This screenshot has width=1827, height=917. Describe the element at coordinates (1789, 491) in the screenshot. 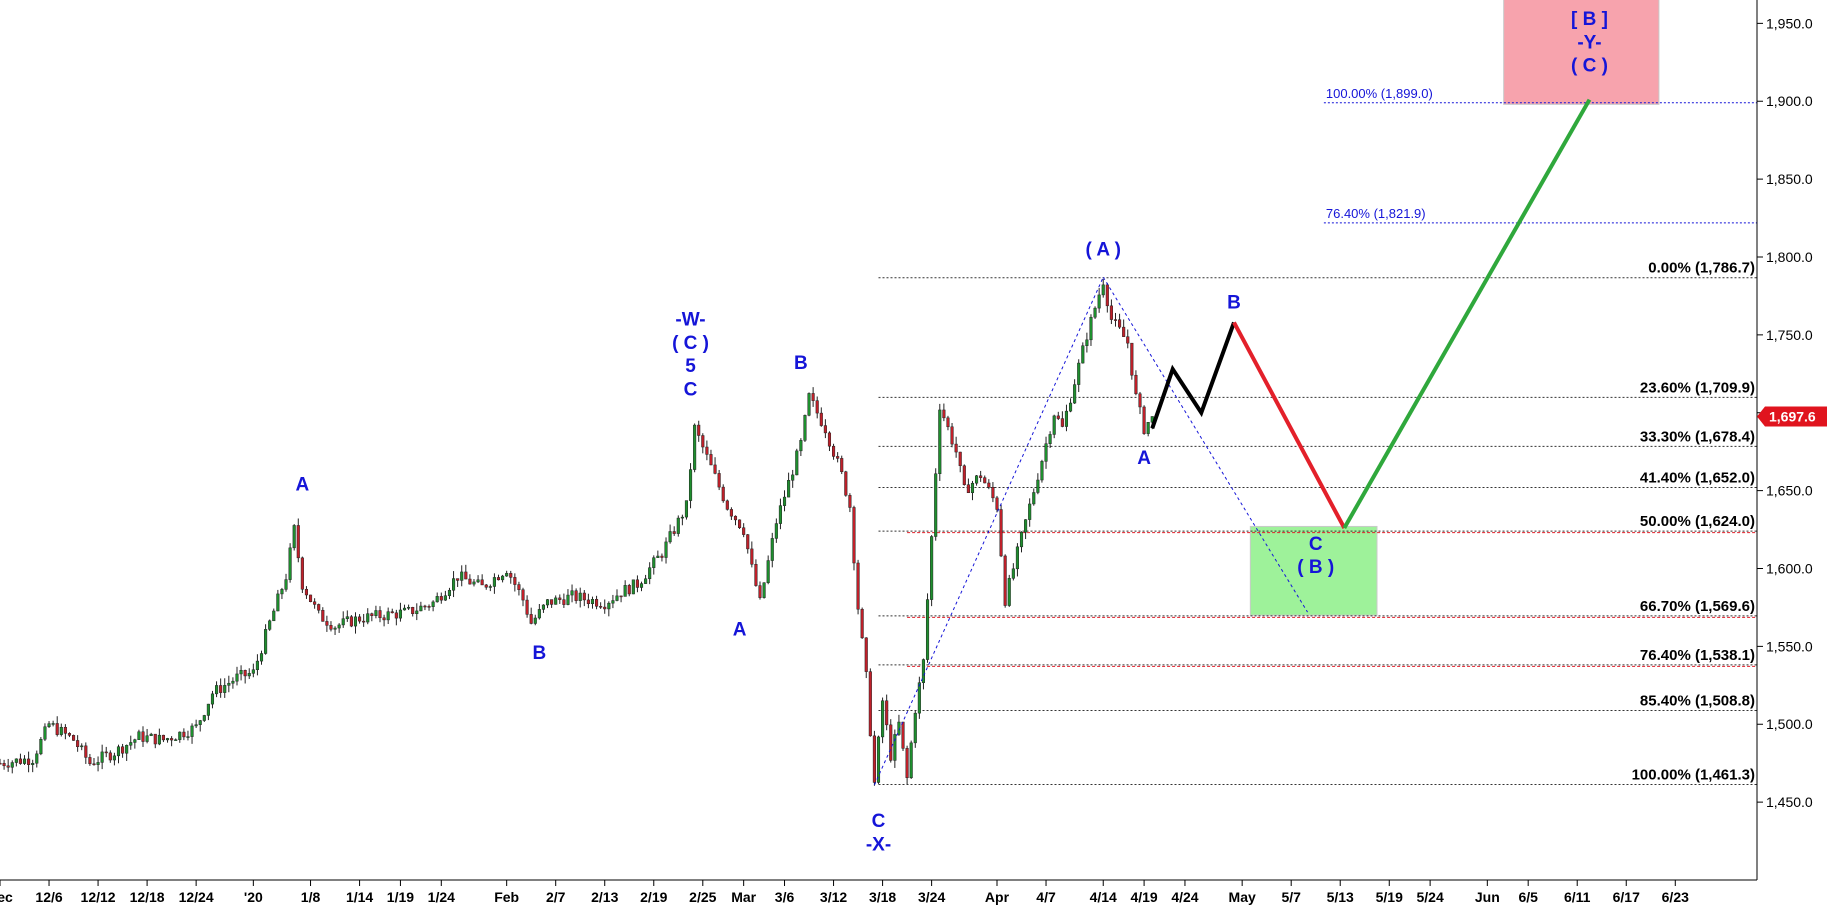

I see `y-tick-label-4: 1,650.0` at that location.